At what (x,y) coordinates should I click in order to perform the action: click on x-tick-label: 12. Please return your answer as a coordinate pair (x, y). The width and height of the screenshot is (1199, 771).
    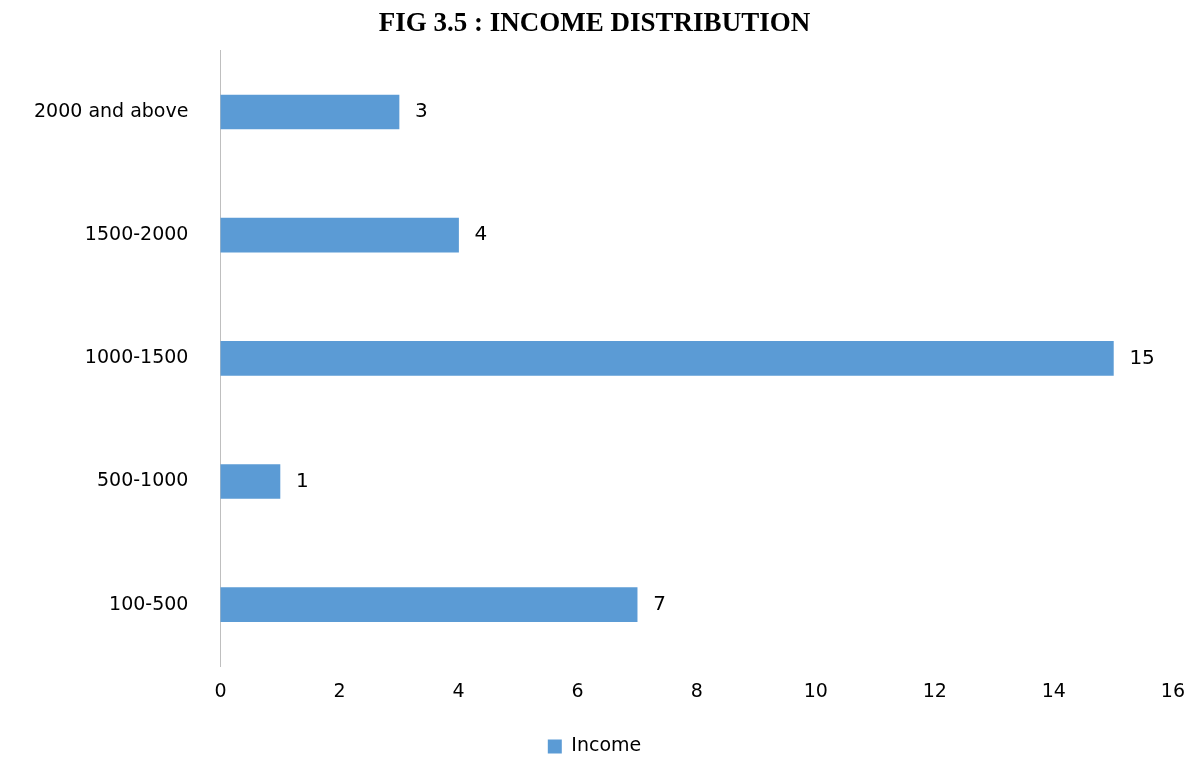
    Looking at the image, I should click on (934, 689).